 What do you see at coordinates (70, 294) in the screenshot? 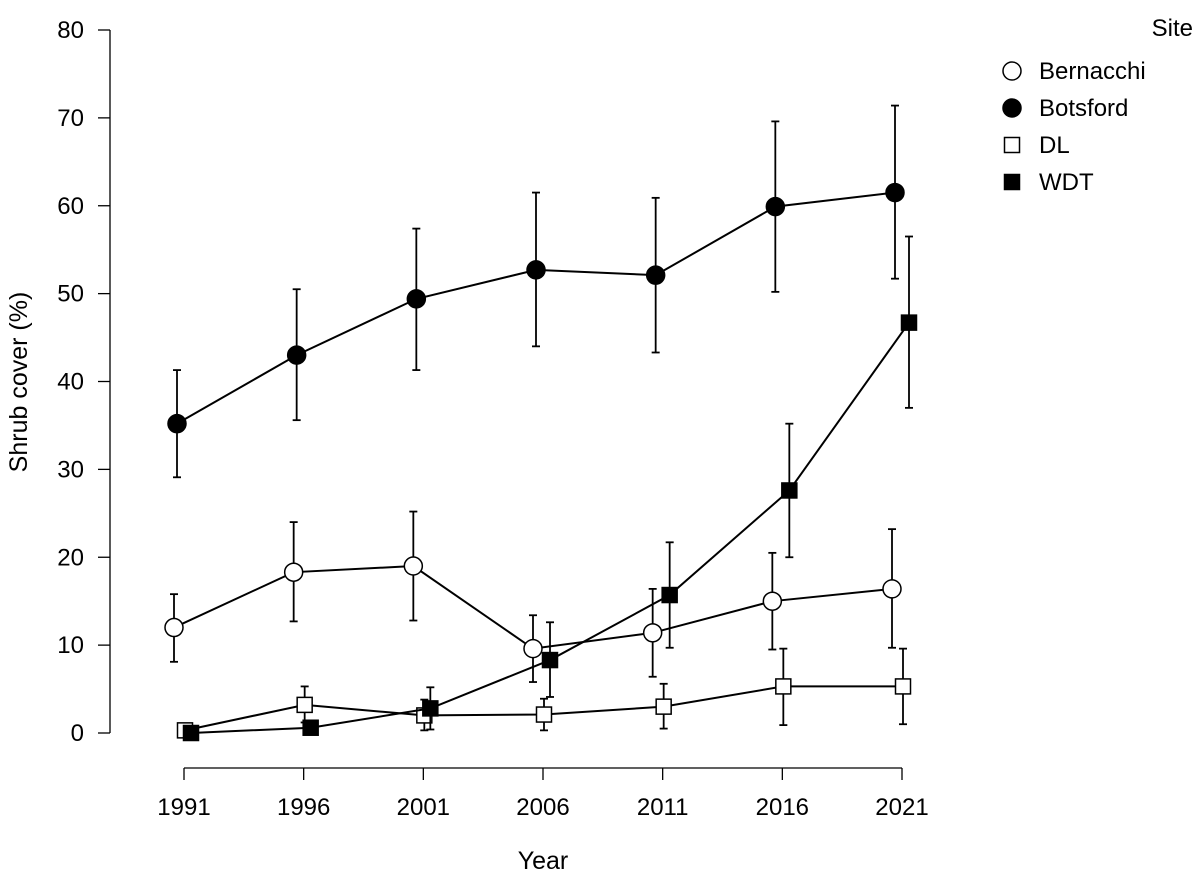
I see `y-tick-label: 50` at bounding box center [70, 294].